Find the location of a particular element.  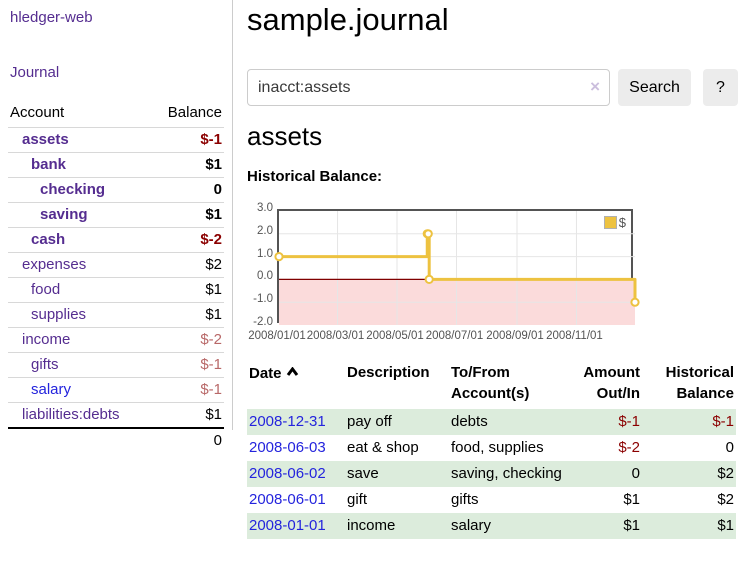

register-header-date: Date is located at coordinates (296, 384).